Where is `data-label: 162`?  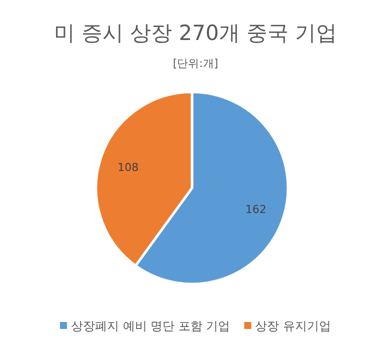 data-label: 162 is located at coordinates (255, 209).